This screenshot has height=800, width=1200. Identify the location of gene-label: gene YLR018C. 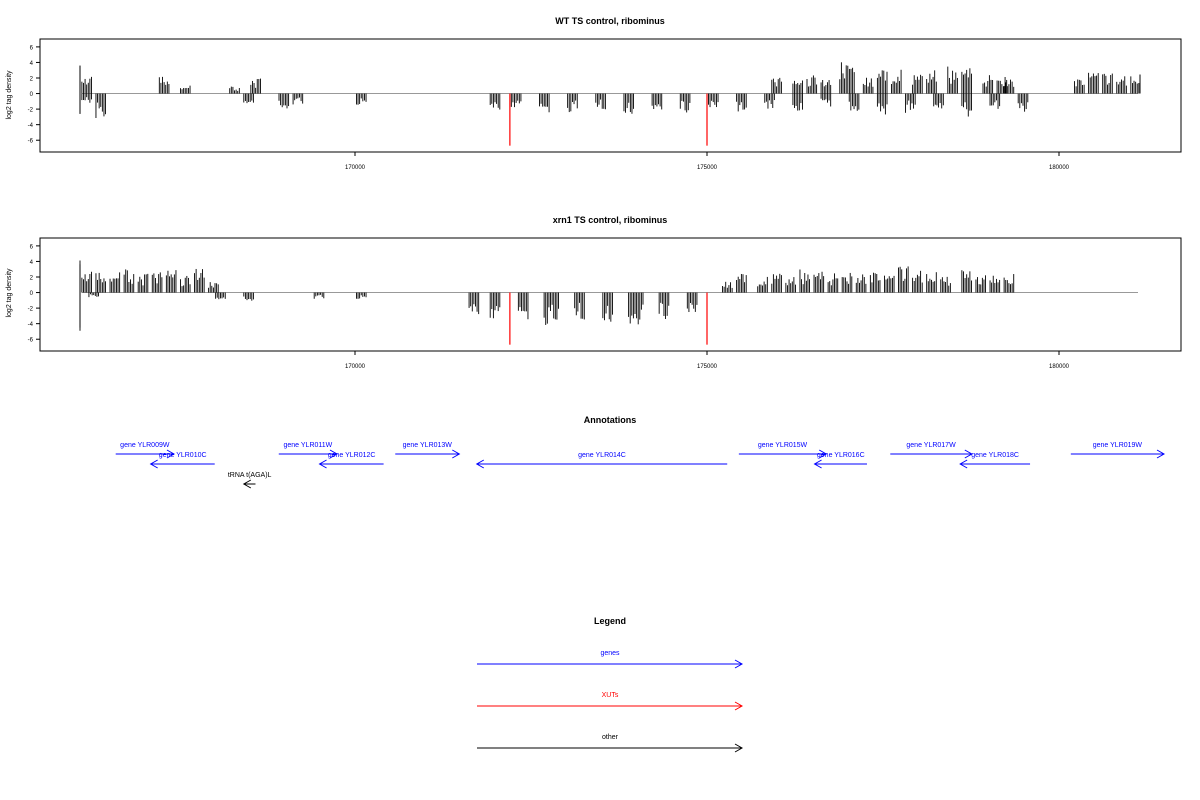
(995, 455).